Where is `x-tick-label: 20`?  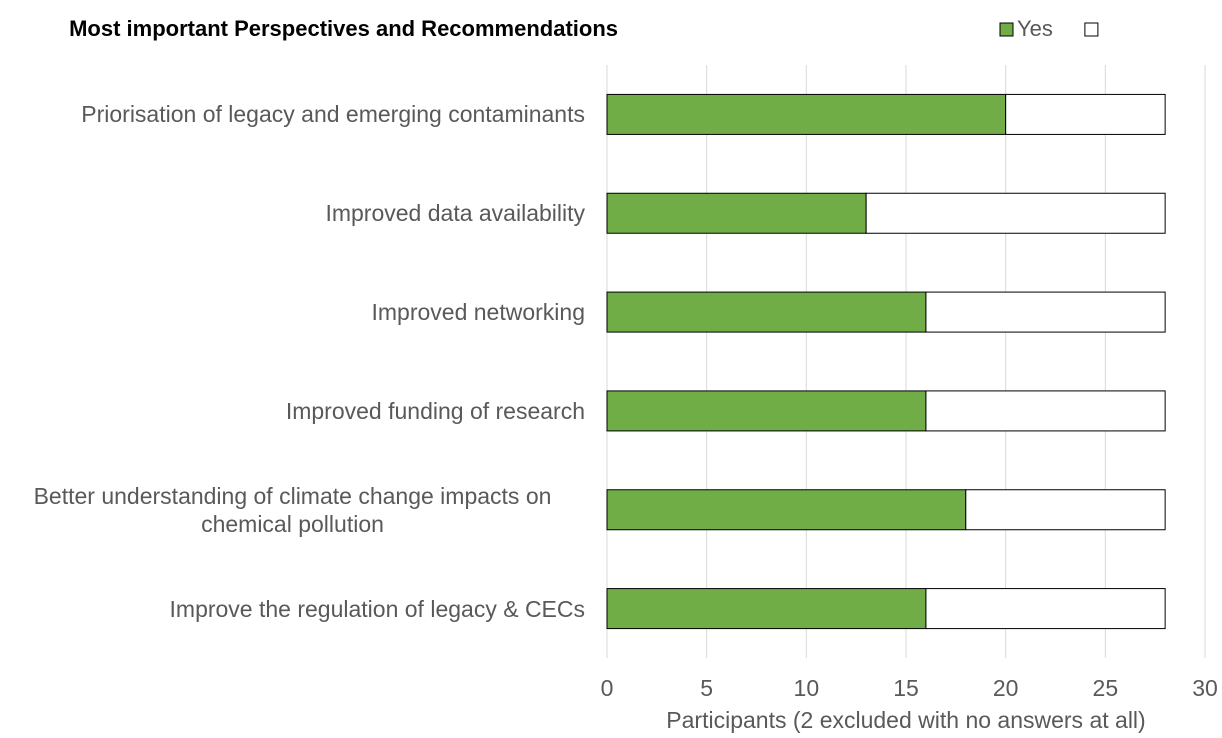 x-tick-label: 20 is located at coordinates (1006, 688).